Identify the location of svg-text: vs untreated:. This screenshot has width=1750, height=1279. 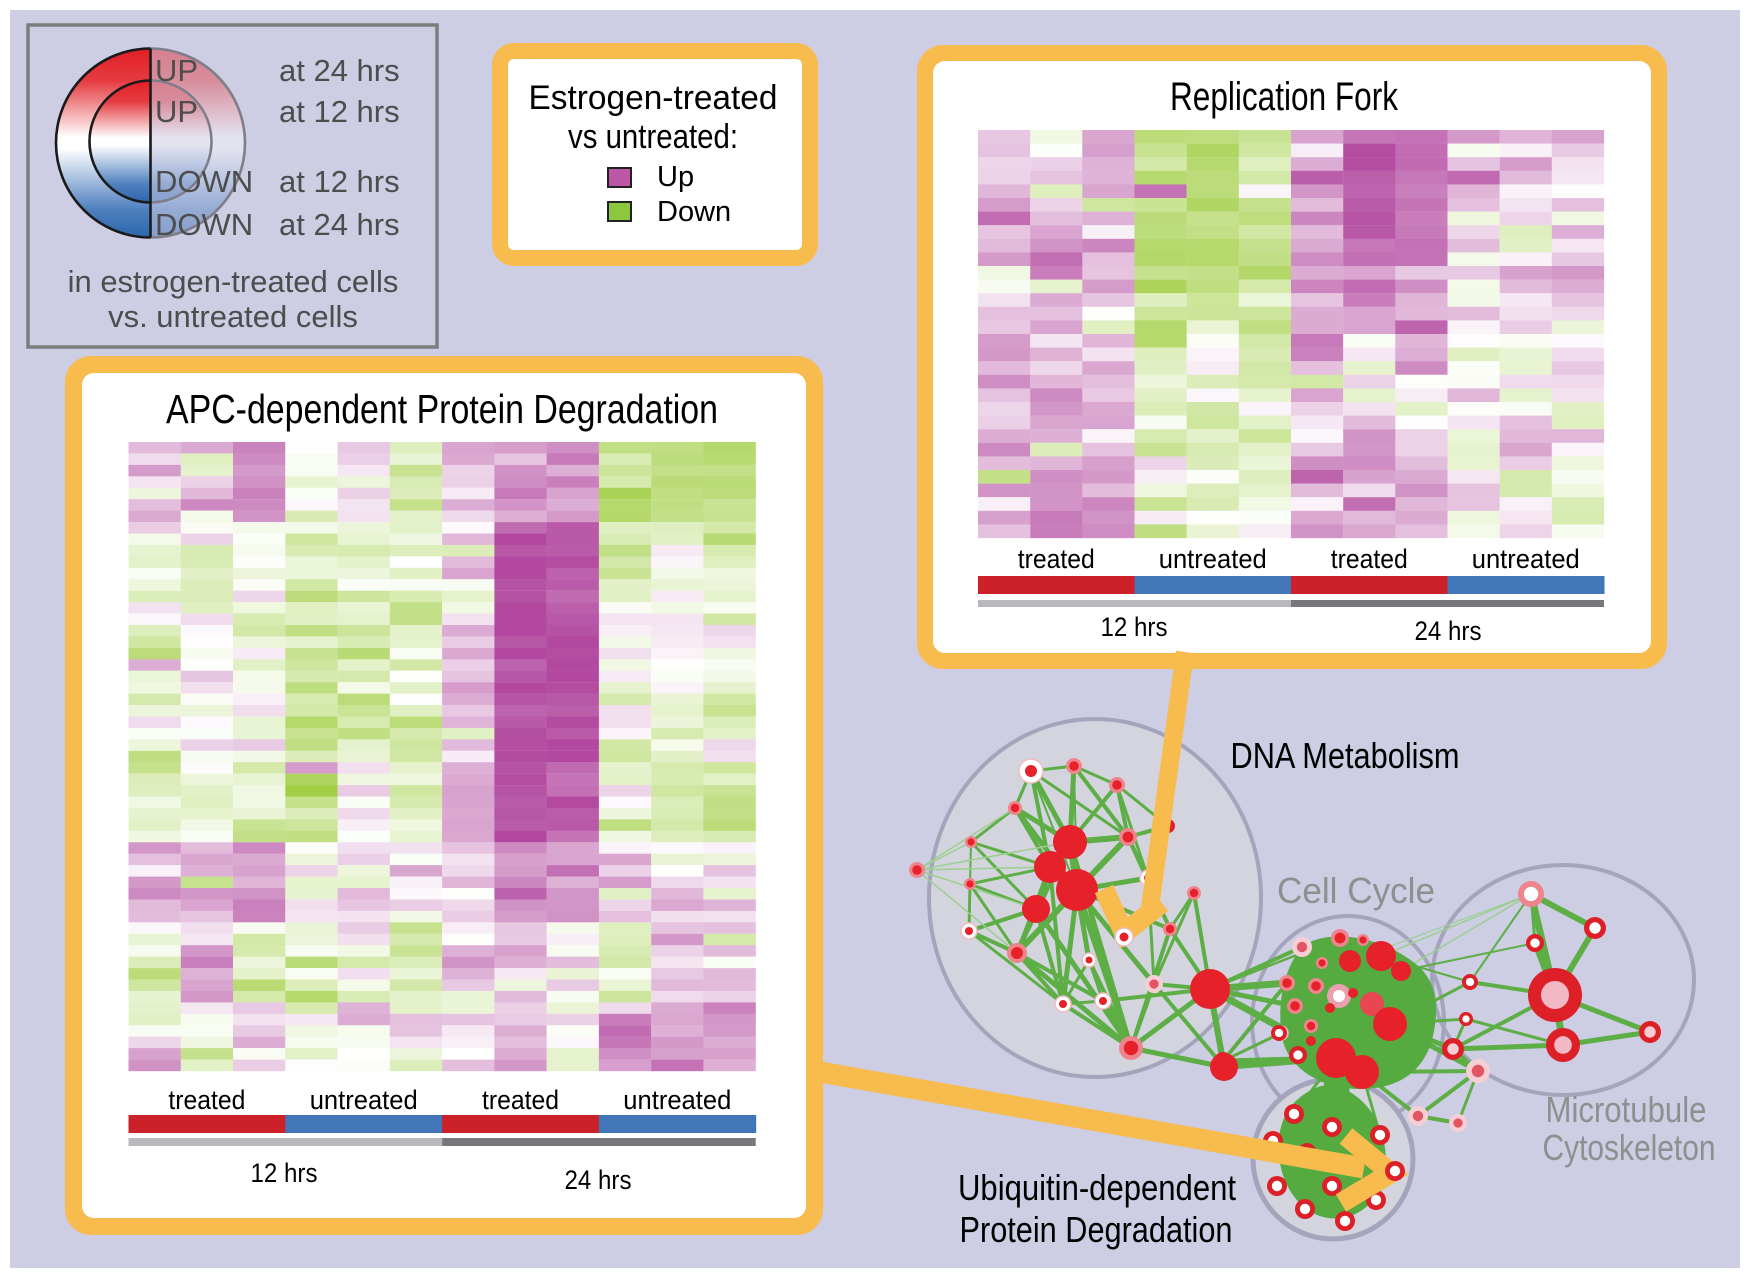
(653, 137).